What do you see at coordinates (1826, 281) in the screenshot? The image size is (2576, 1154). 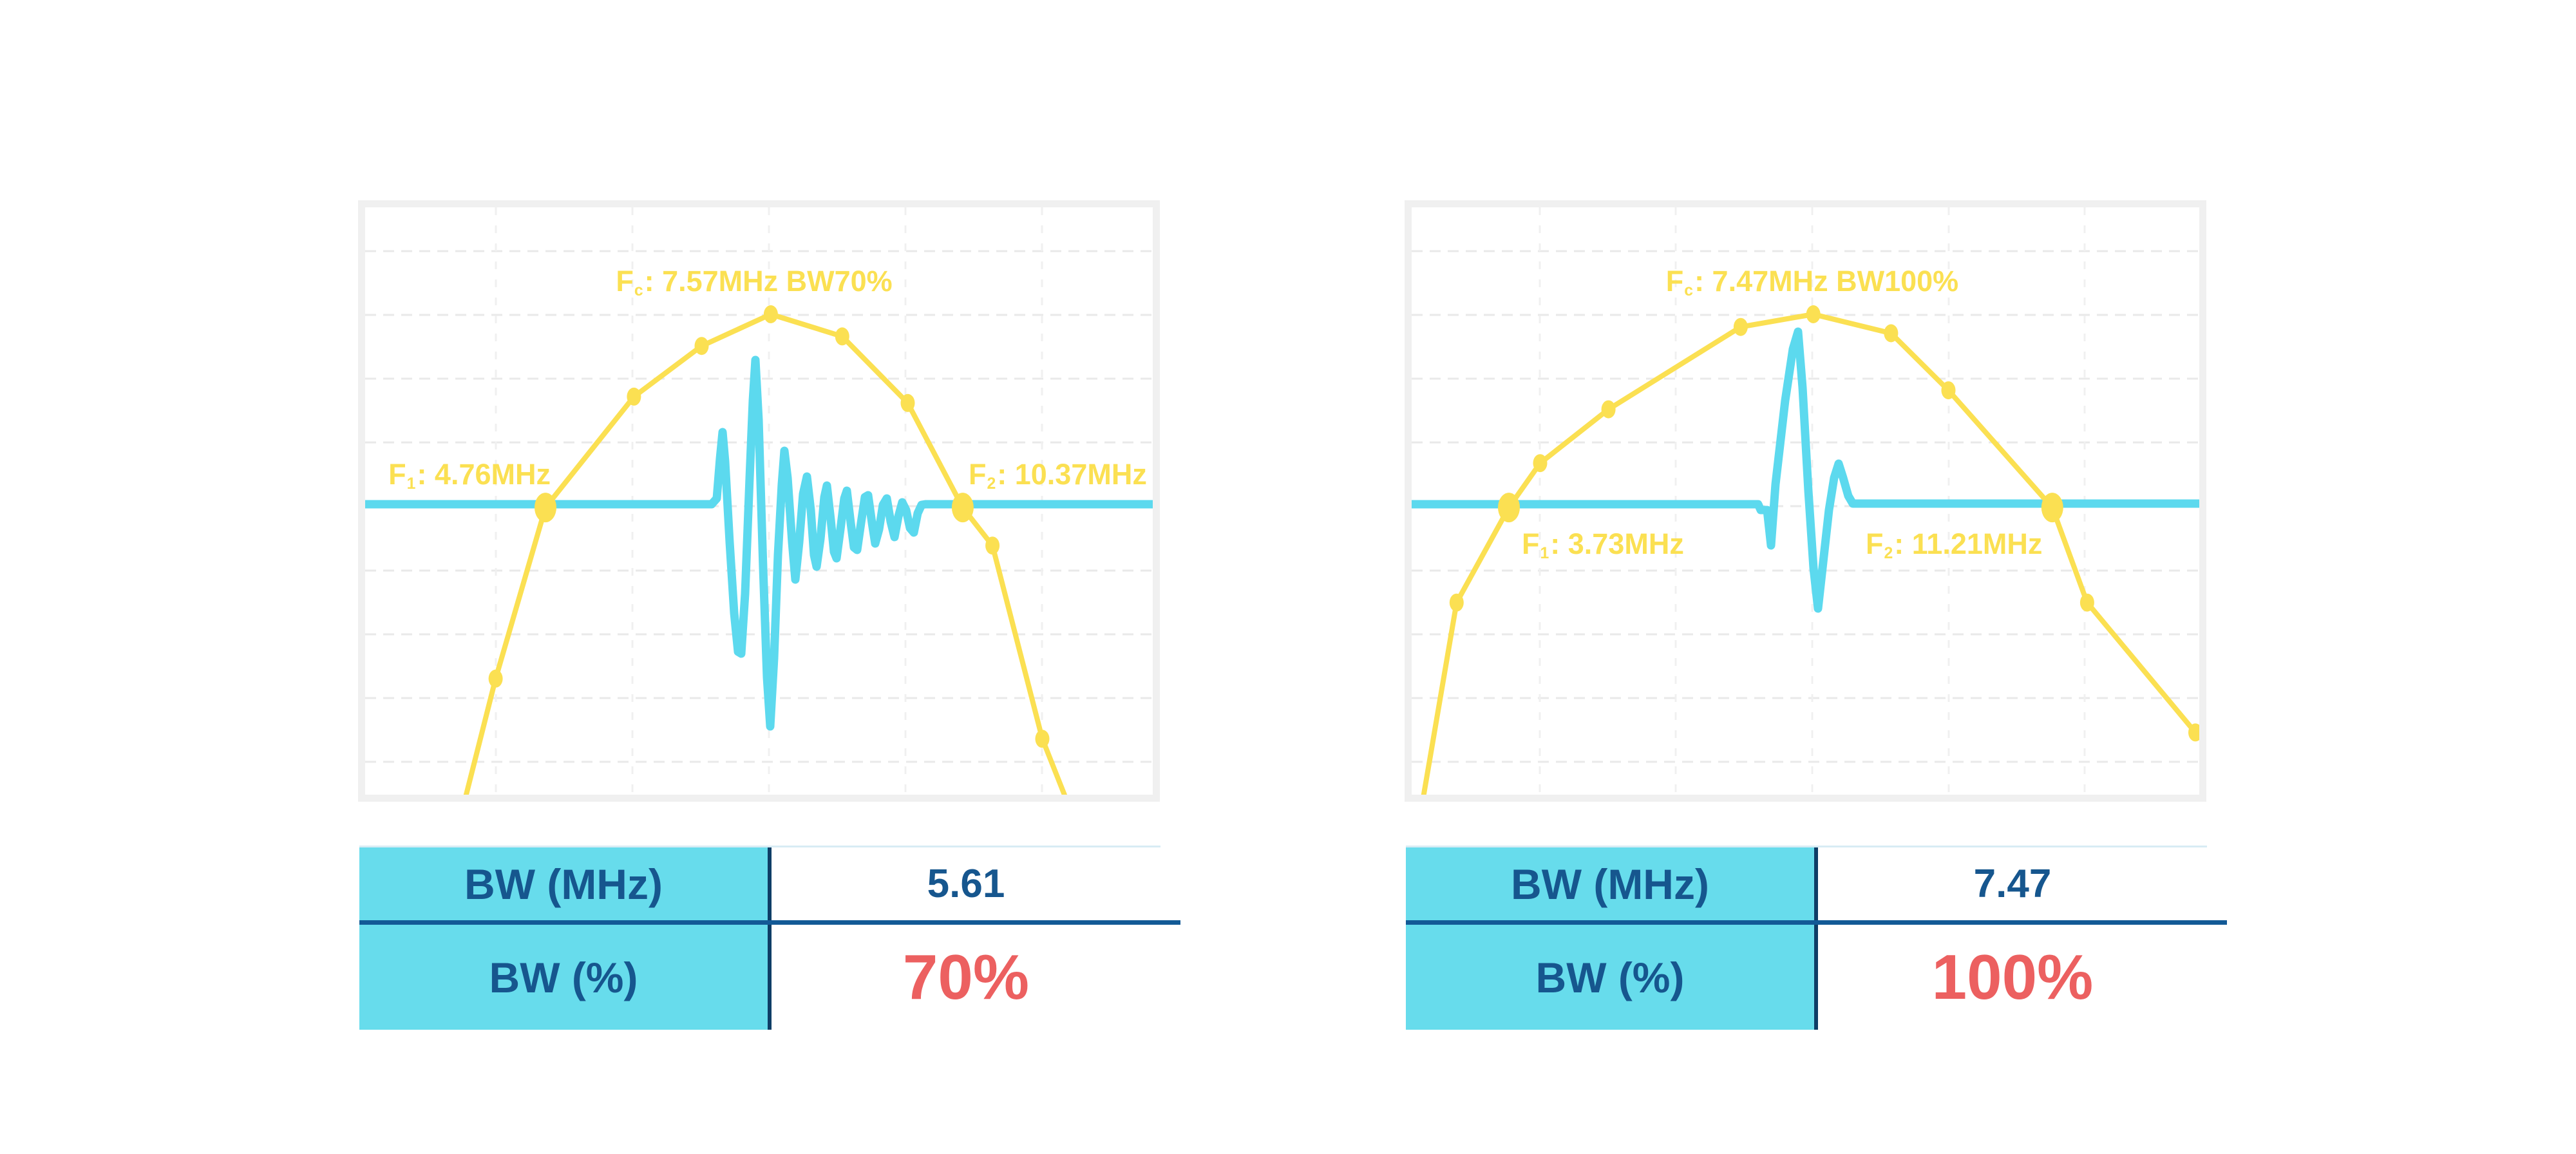 I see `fc-annotation-text: : 7.47MHz BW100%` at bounding box center [1826, 281].